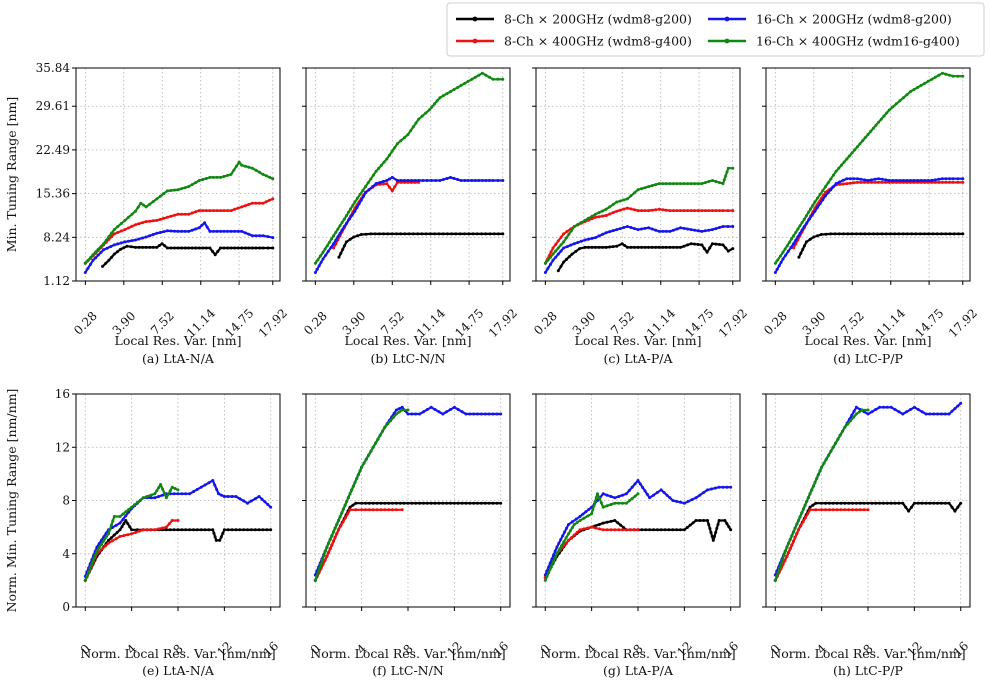 The width and height of the screenshot is (990, 691). I want to click on subplot-caption: (a) LtA-N/A, so click(178, 358).